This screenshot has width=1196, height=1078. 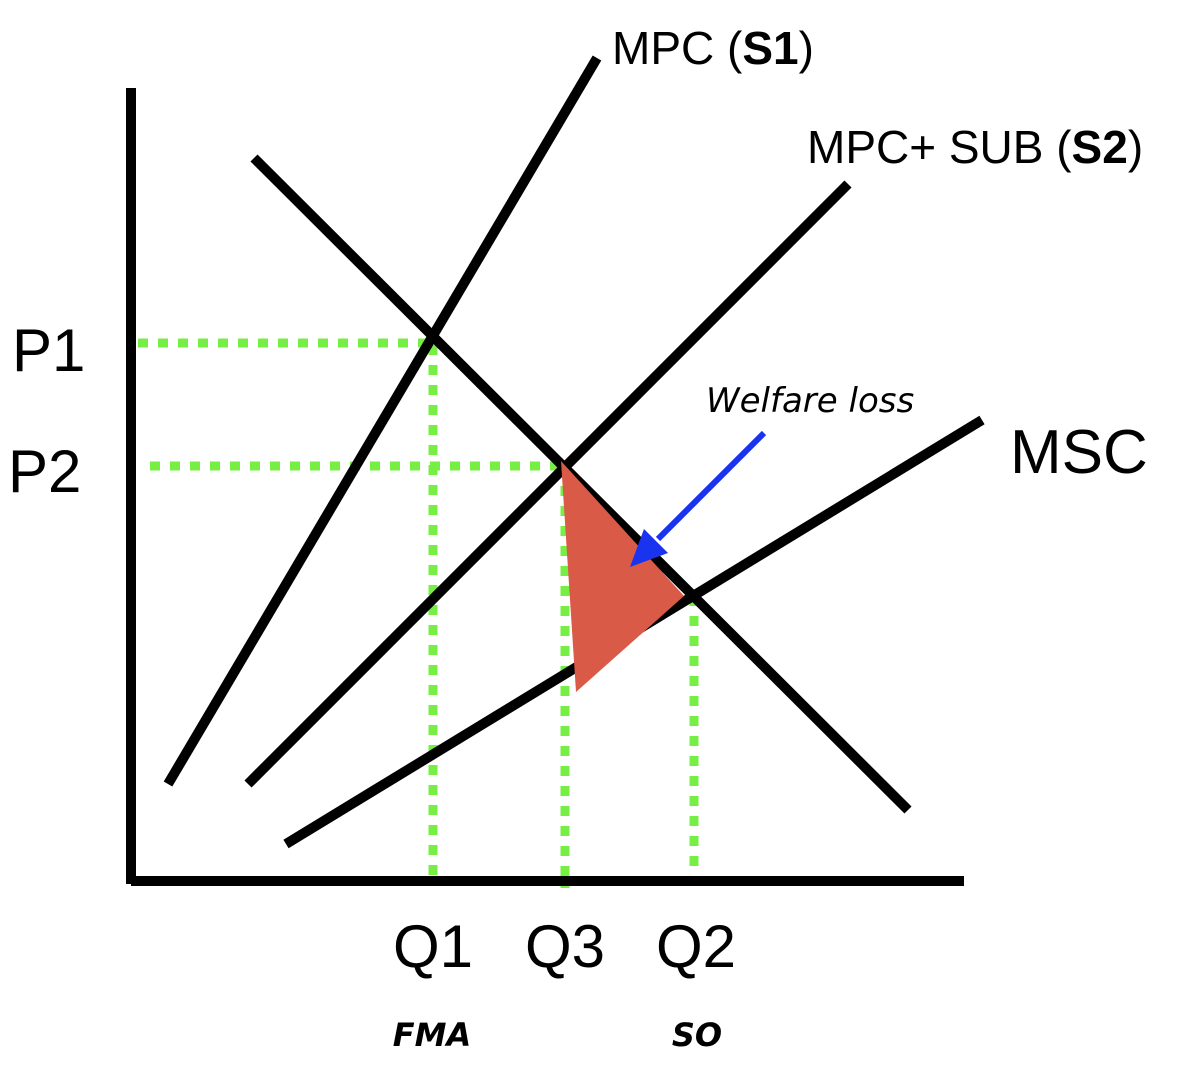 What do you see at coordinates (713, 48) in the screenshot?
I see `mpc-s1-label: MPC (S1)` at bounding box center [713, 48].